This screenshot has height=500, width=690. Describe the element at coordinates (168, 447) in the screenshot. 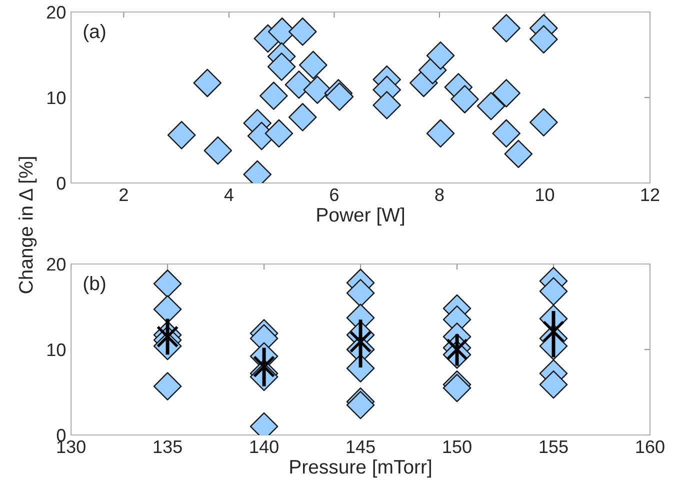

I see `x-tick-label: 135` at that location.